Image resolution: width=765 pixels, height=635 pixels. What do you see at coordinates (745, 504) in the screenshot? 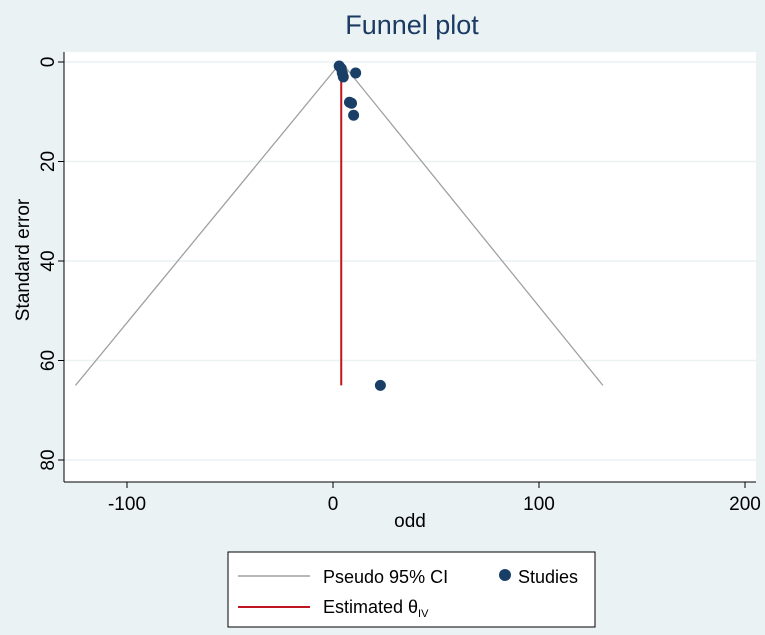
I see `x-tick-label: 200` at bounding box center [745, 504].